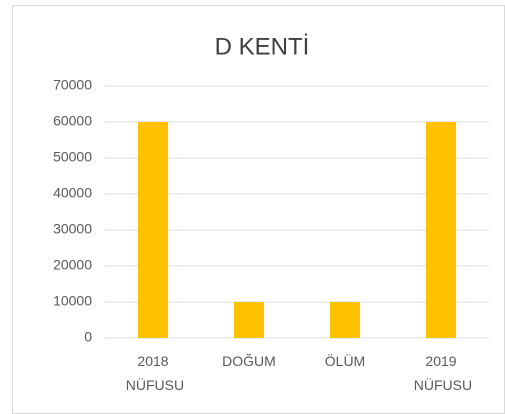  I want to click on chart-title: D KENTİ, so click(262, 46).